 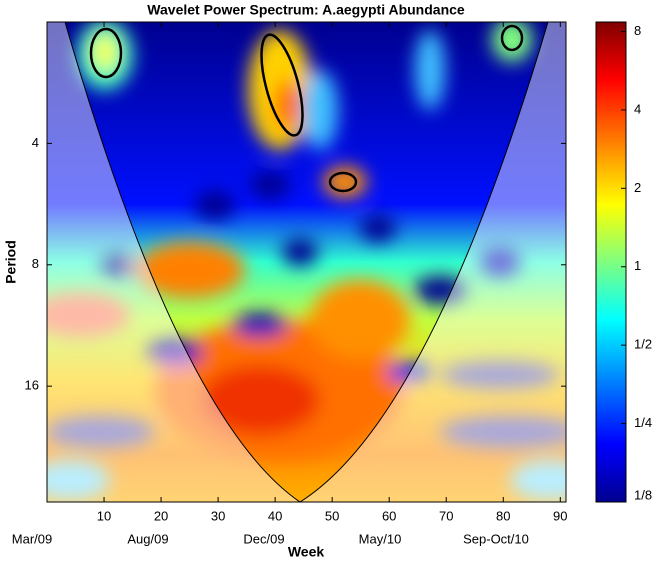 What do you see at coordinates (637, 30) in the screenshot?
I see `colorbar-tick-label: 8` at bounding box center [637, 30].